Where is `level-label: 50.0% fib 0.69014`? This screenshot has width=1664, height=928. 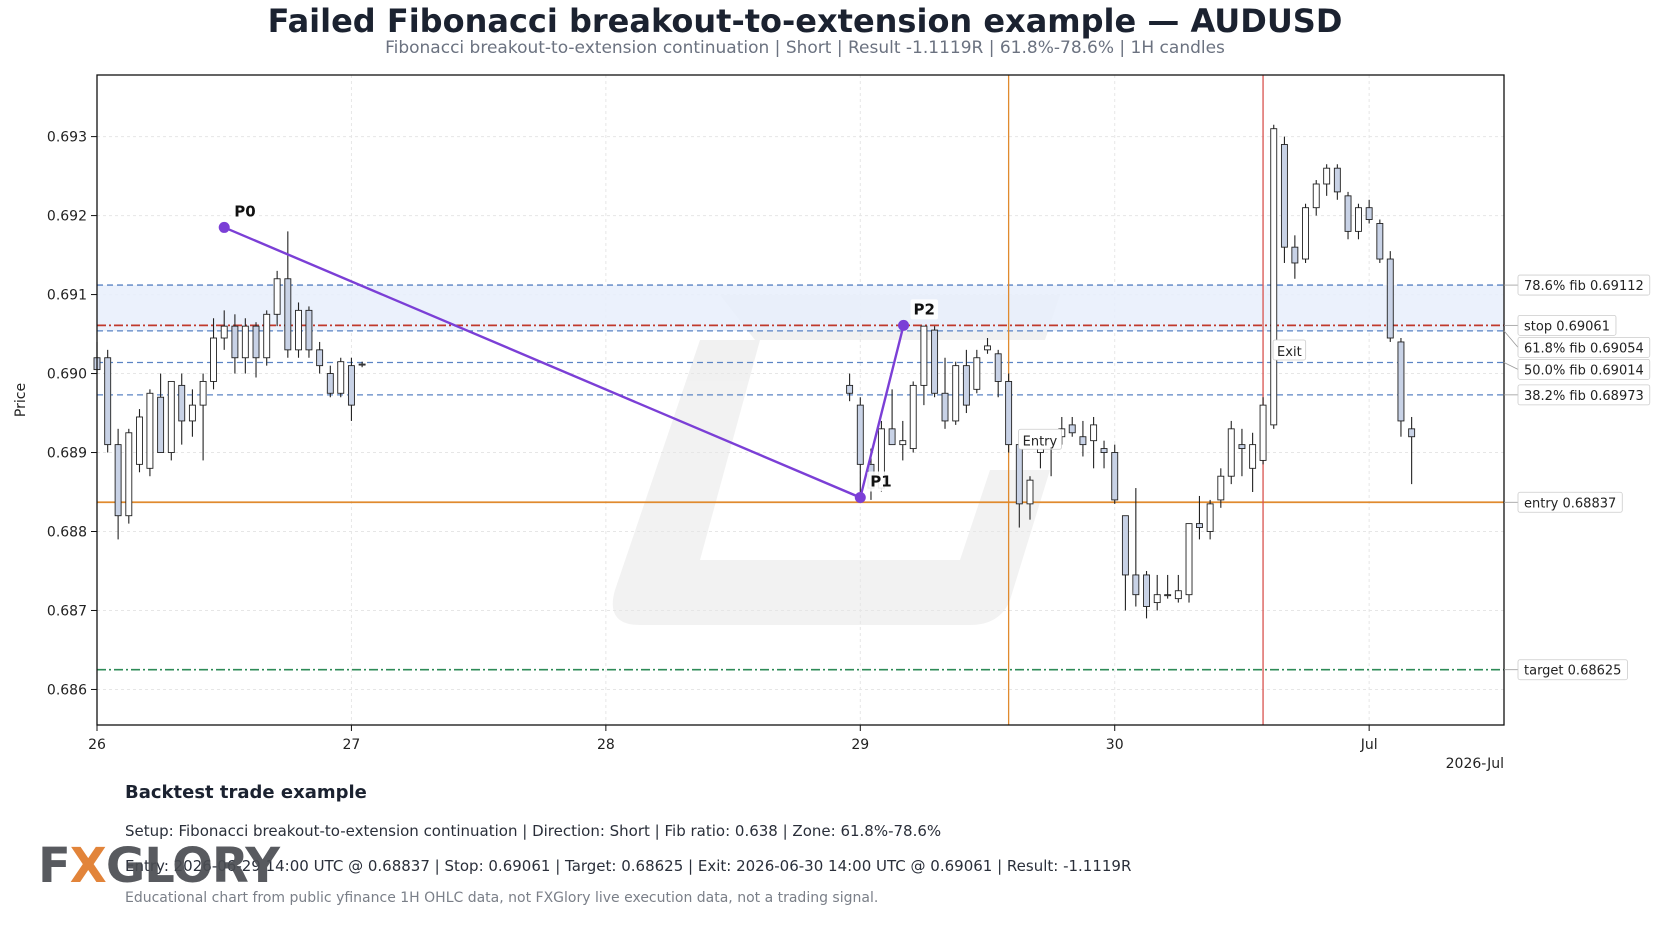
level-label: 50.0% fib 0.69014 is located at coordinates (1584, 369).